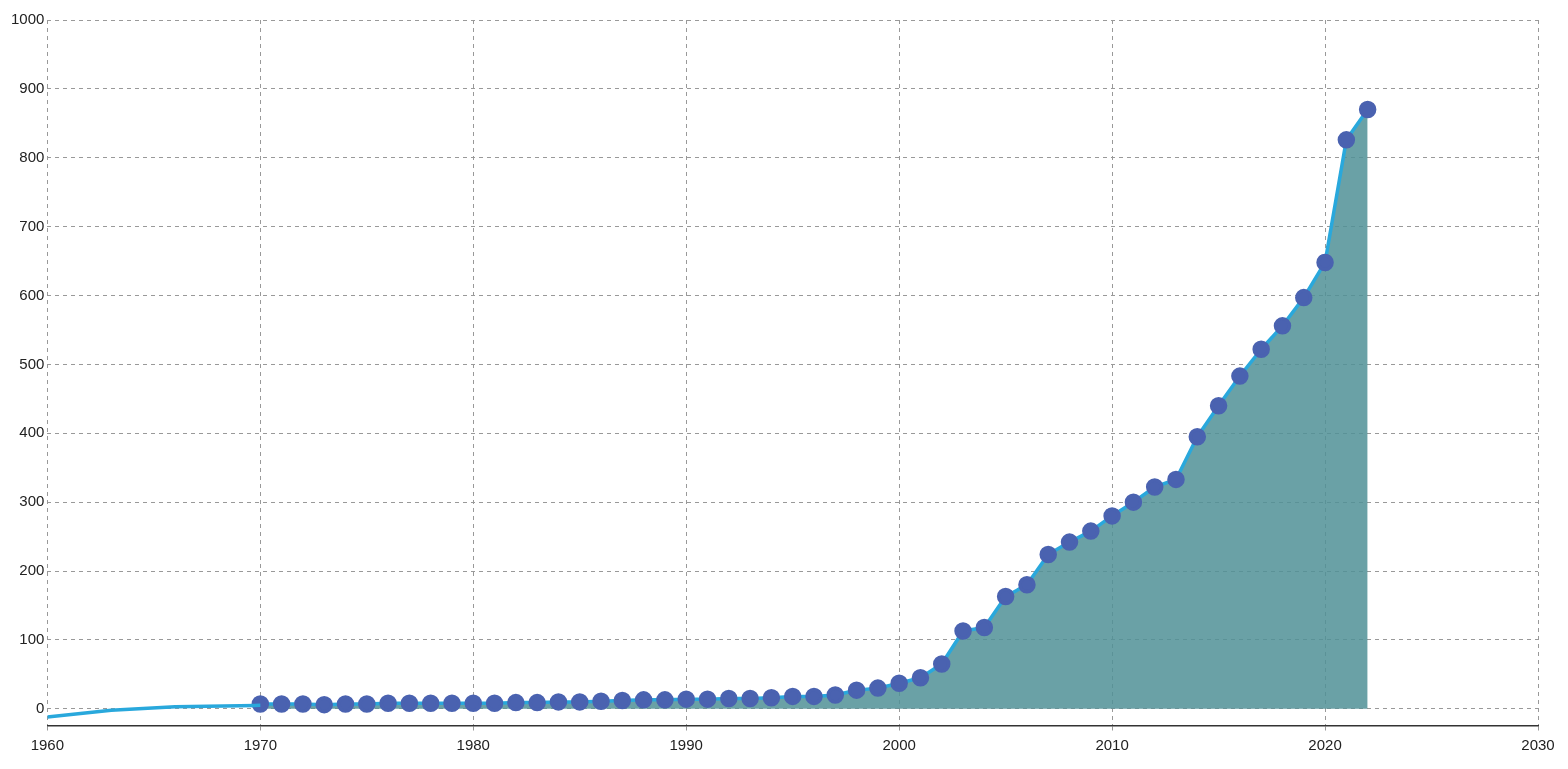 The width and height of the screenshot is (1568, 769). What do you see at coordinates (32, 570) in the screenshot?
I see `y-tick-label: 200` at bounding box center [32, 570].